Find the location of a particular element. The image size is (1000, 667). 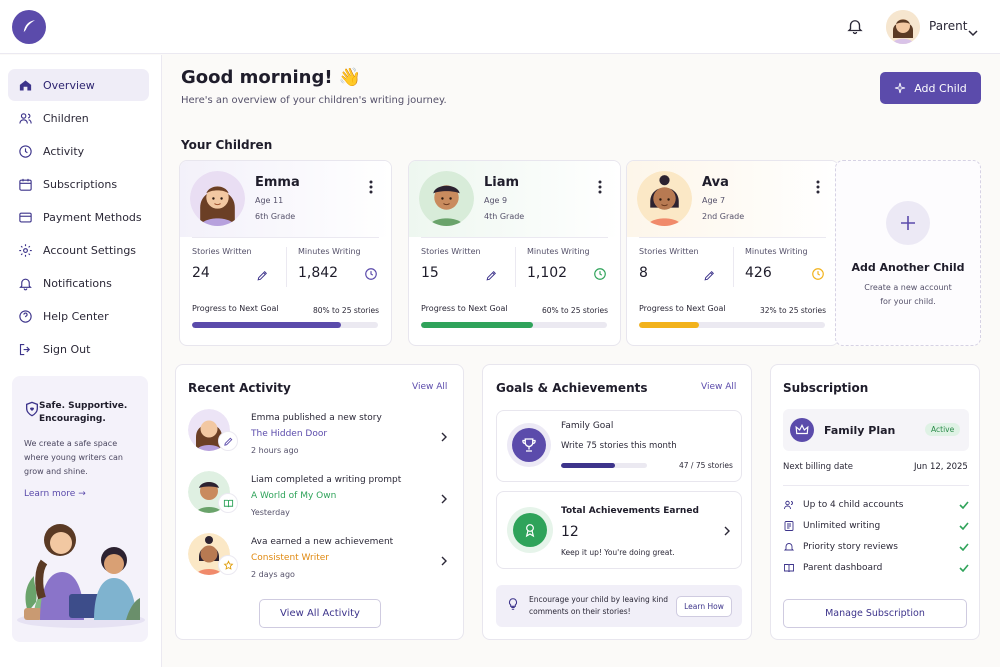

activity-link: The Hidden Door is located at coordinates (289, 434).